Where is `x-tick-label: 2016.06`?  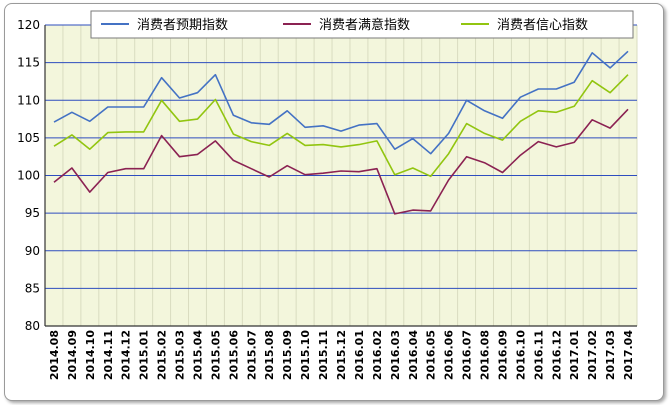
x-tick-label: 2016.06 is located at coordinates (449, 355).